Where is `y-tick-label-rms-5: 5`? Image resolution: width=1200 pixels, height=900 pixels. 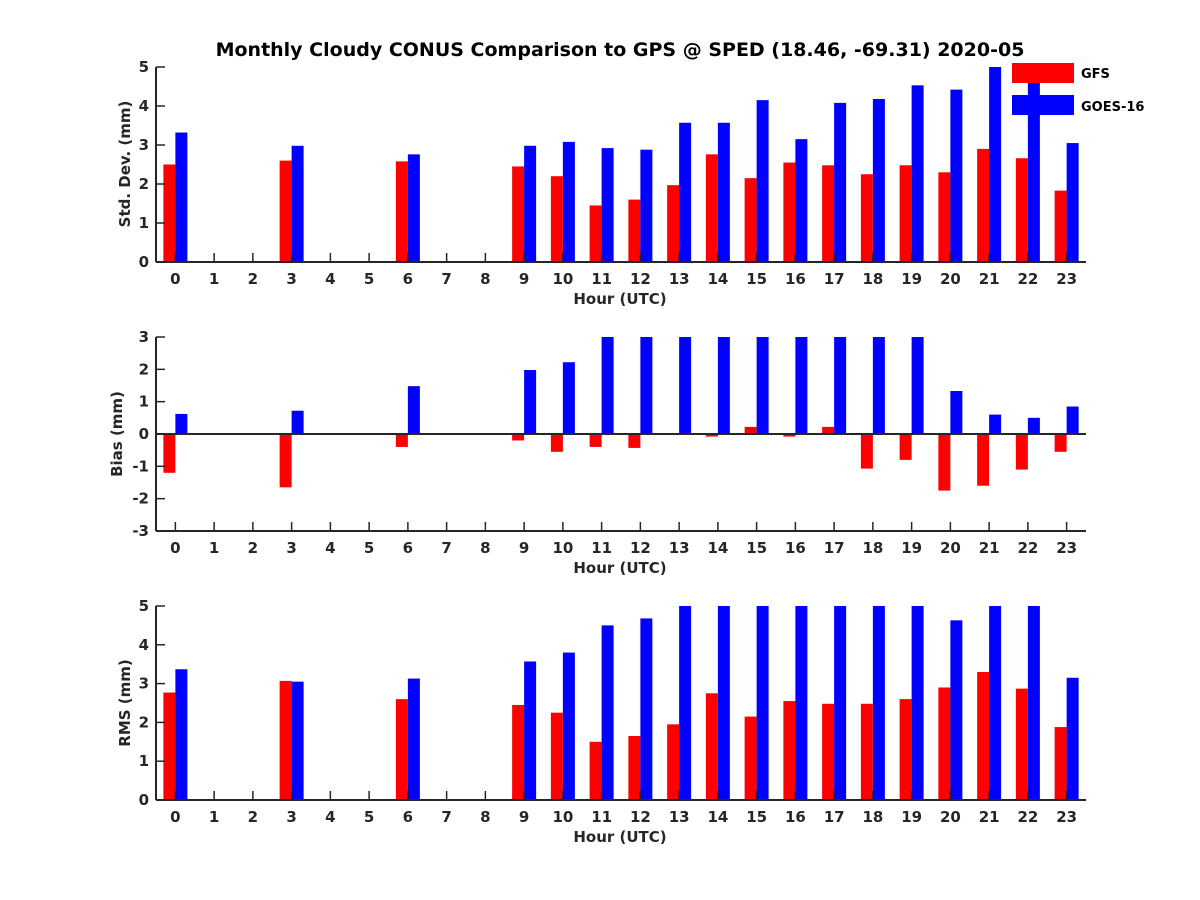 y-tick-label-rms-5: 5 is located at coordinates (144, 606).